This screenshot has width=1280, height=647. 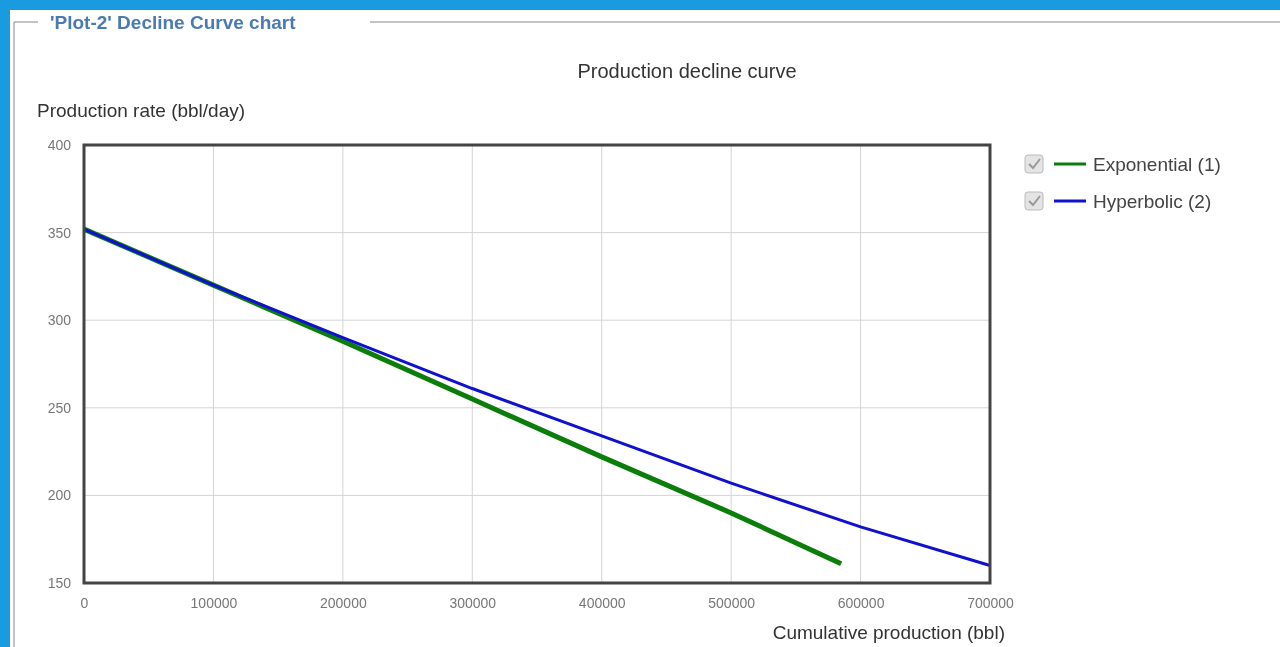 What do you see at coordinates (214, 602) in the screenshot?
I see `x-tick-label: 100000` at bounding box center [214, 602].